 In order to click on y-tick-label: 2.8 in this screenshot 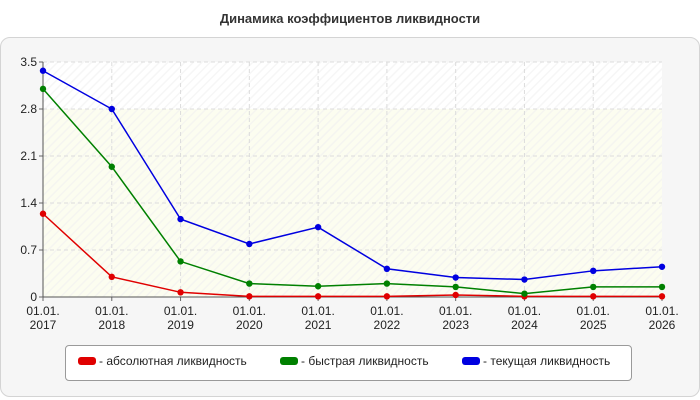, I will do `click(28, 109)`.